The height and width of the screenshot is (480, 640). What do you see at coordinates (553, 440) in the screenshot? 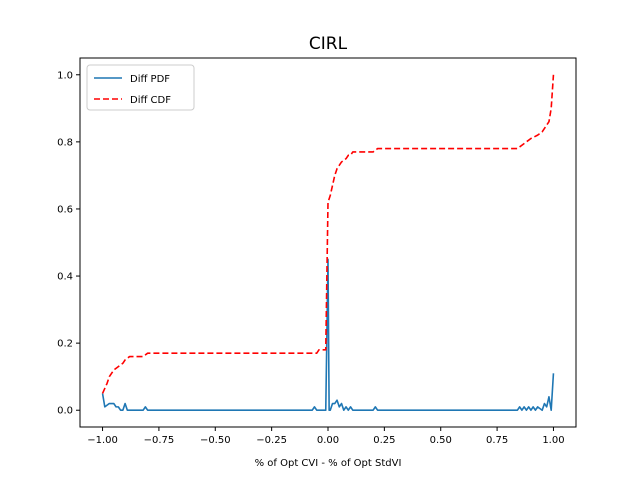
I see `x-tick-label: 1.00` at bounding box center [553, 440].